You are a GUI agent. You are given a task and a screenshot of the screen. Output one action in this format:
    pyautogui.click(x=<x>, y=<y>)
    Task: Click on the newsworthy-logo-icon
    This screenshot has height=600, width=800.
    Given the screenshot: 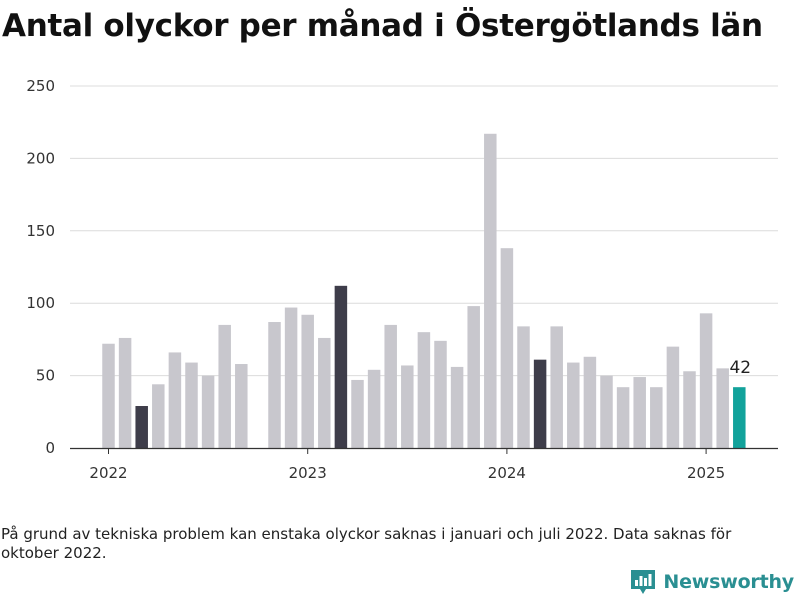 What is the action you would take?
    pyautogui.click(x=643, y=582)
    